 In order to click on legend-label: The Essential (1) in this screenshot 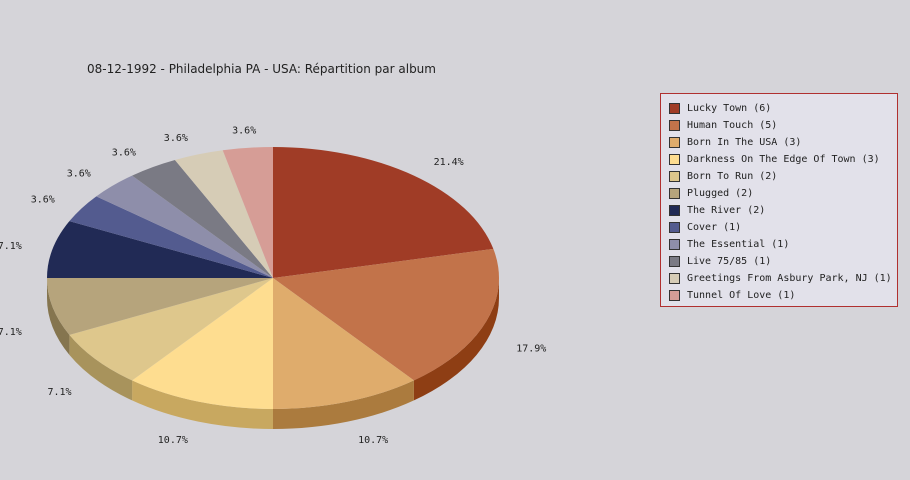, I will do `click(738, 244)`.